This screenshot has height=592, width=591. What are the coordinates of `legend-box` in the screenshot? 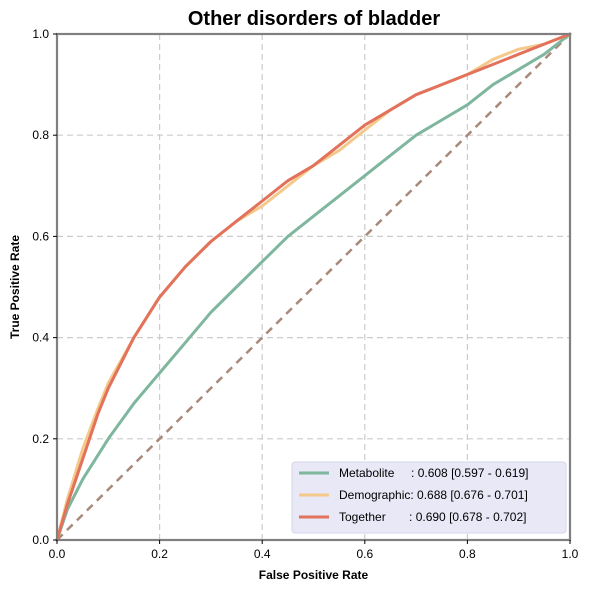 It's located at (429, 497).